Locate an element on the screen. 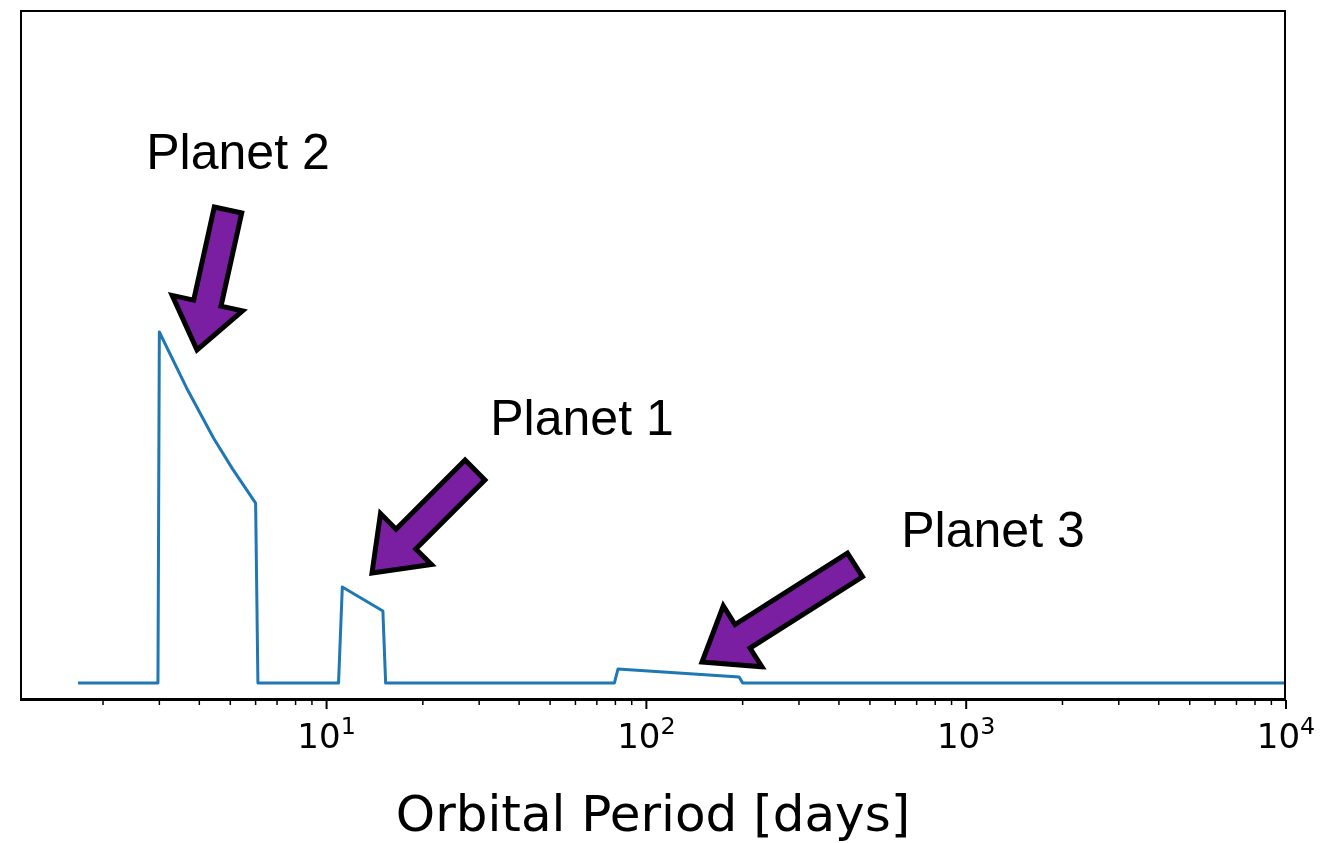 The width and height of the screenshot is (1329, 843). annotation: Planet 3 is located at coordinates (993, 530).